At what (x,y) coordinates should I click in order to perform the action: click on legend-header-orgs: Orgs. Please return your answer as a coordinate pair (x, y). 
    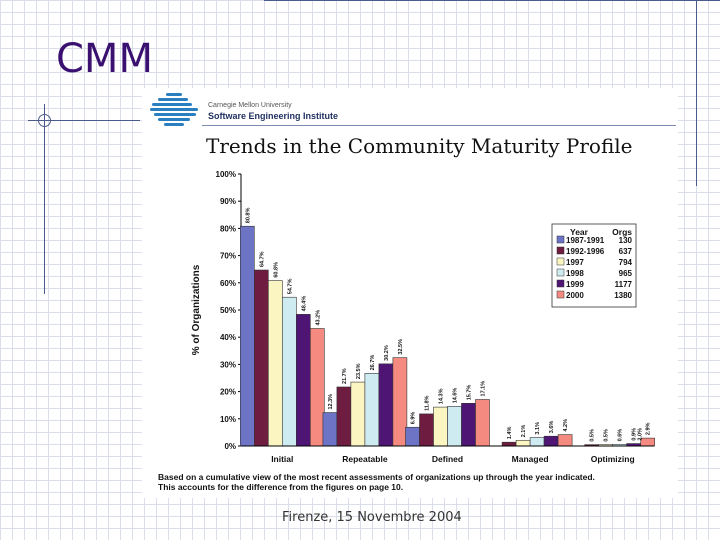
    Looking at the image, I should click on (622, 232).